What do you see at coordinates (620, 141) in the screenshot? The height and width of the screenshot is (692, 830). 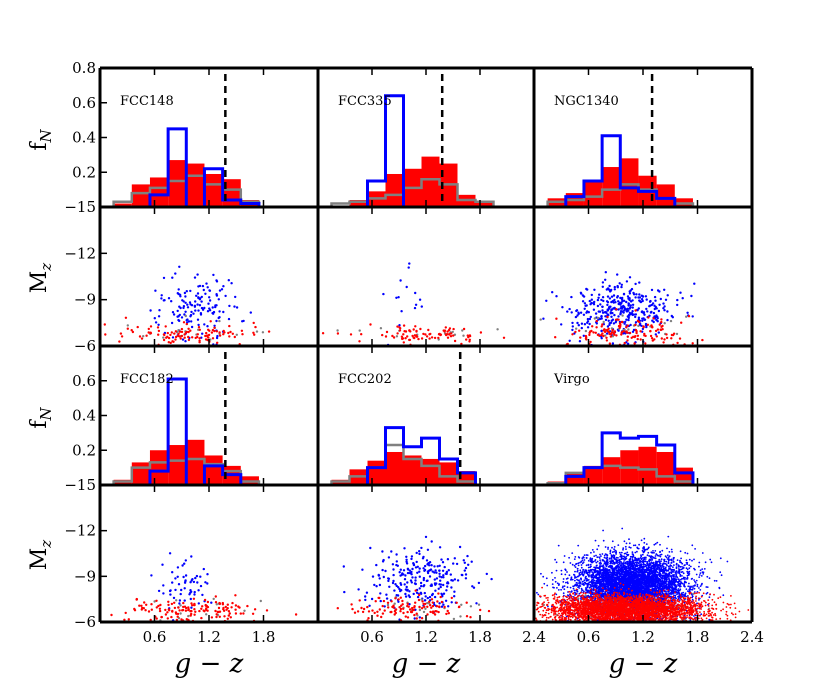 I see `panel-ngc1340: NGC1340` at bounding box center [620, 141].